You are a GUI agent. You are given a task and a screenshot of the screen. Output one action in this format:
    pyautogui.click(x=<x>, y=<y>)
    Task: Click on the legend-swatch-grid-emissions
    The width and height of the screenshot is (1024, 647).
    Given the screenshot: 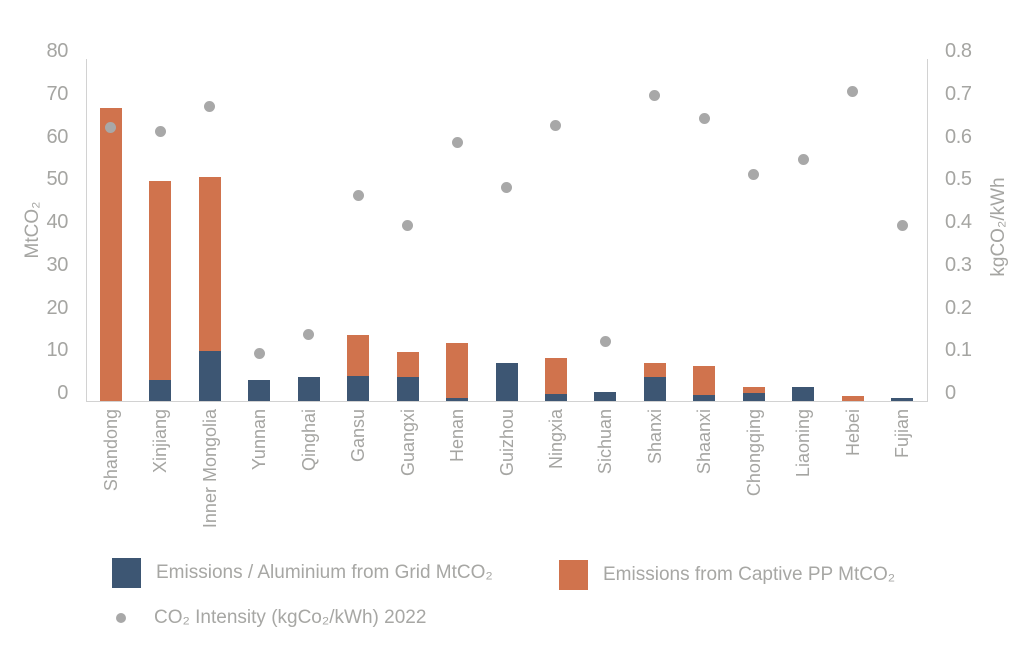 What is the action you would take?
    pyautogui.click(x=126, y=573)
    